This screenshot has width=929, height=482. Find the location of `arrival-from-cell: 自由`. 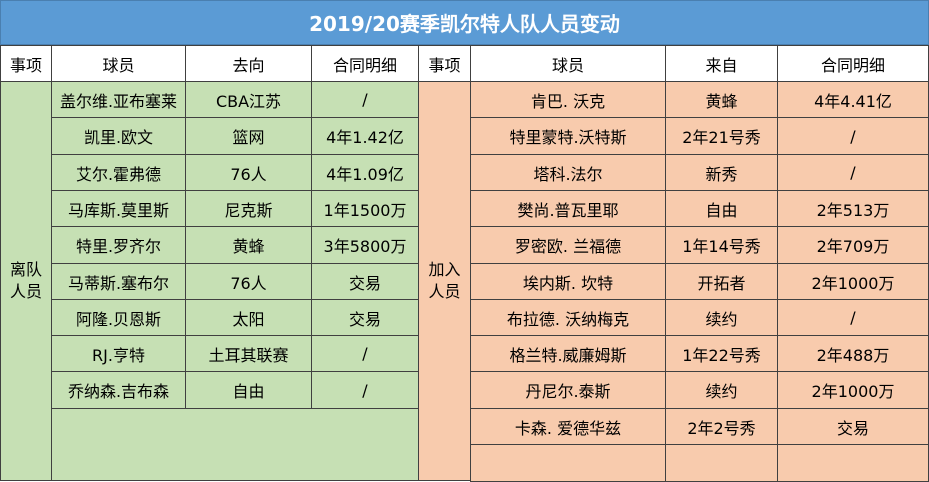

arrival-from-cell: 自由 is located at coordinates (721, 208).